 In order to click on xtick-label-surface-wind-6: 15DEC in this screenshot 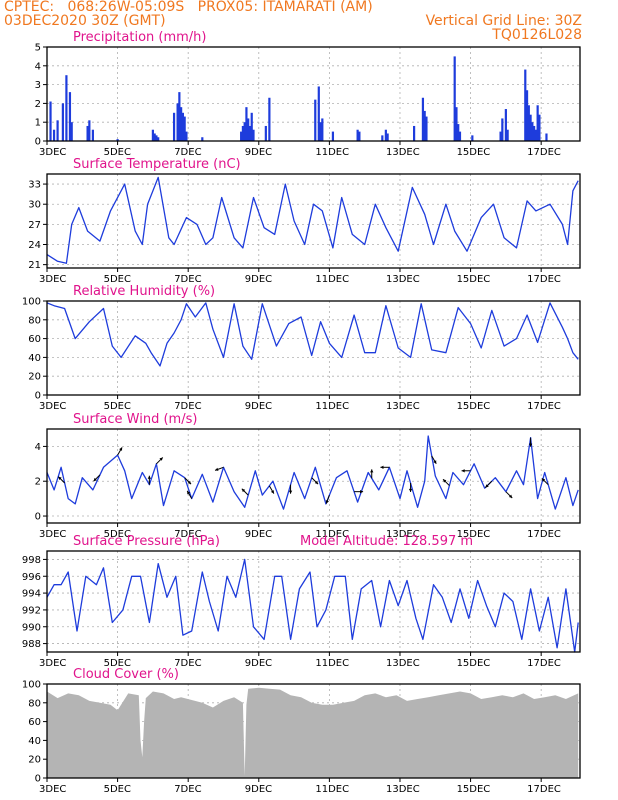, I will do `click(474, 534)`.